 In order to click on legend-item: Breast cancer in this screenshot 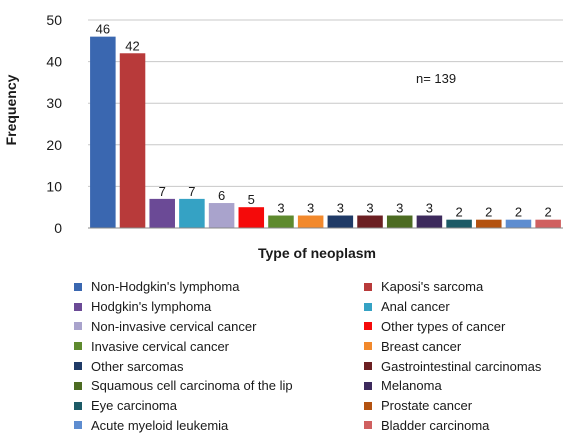, I will do `click(469, 346)`.